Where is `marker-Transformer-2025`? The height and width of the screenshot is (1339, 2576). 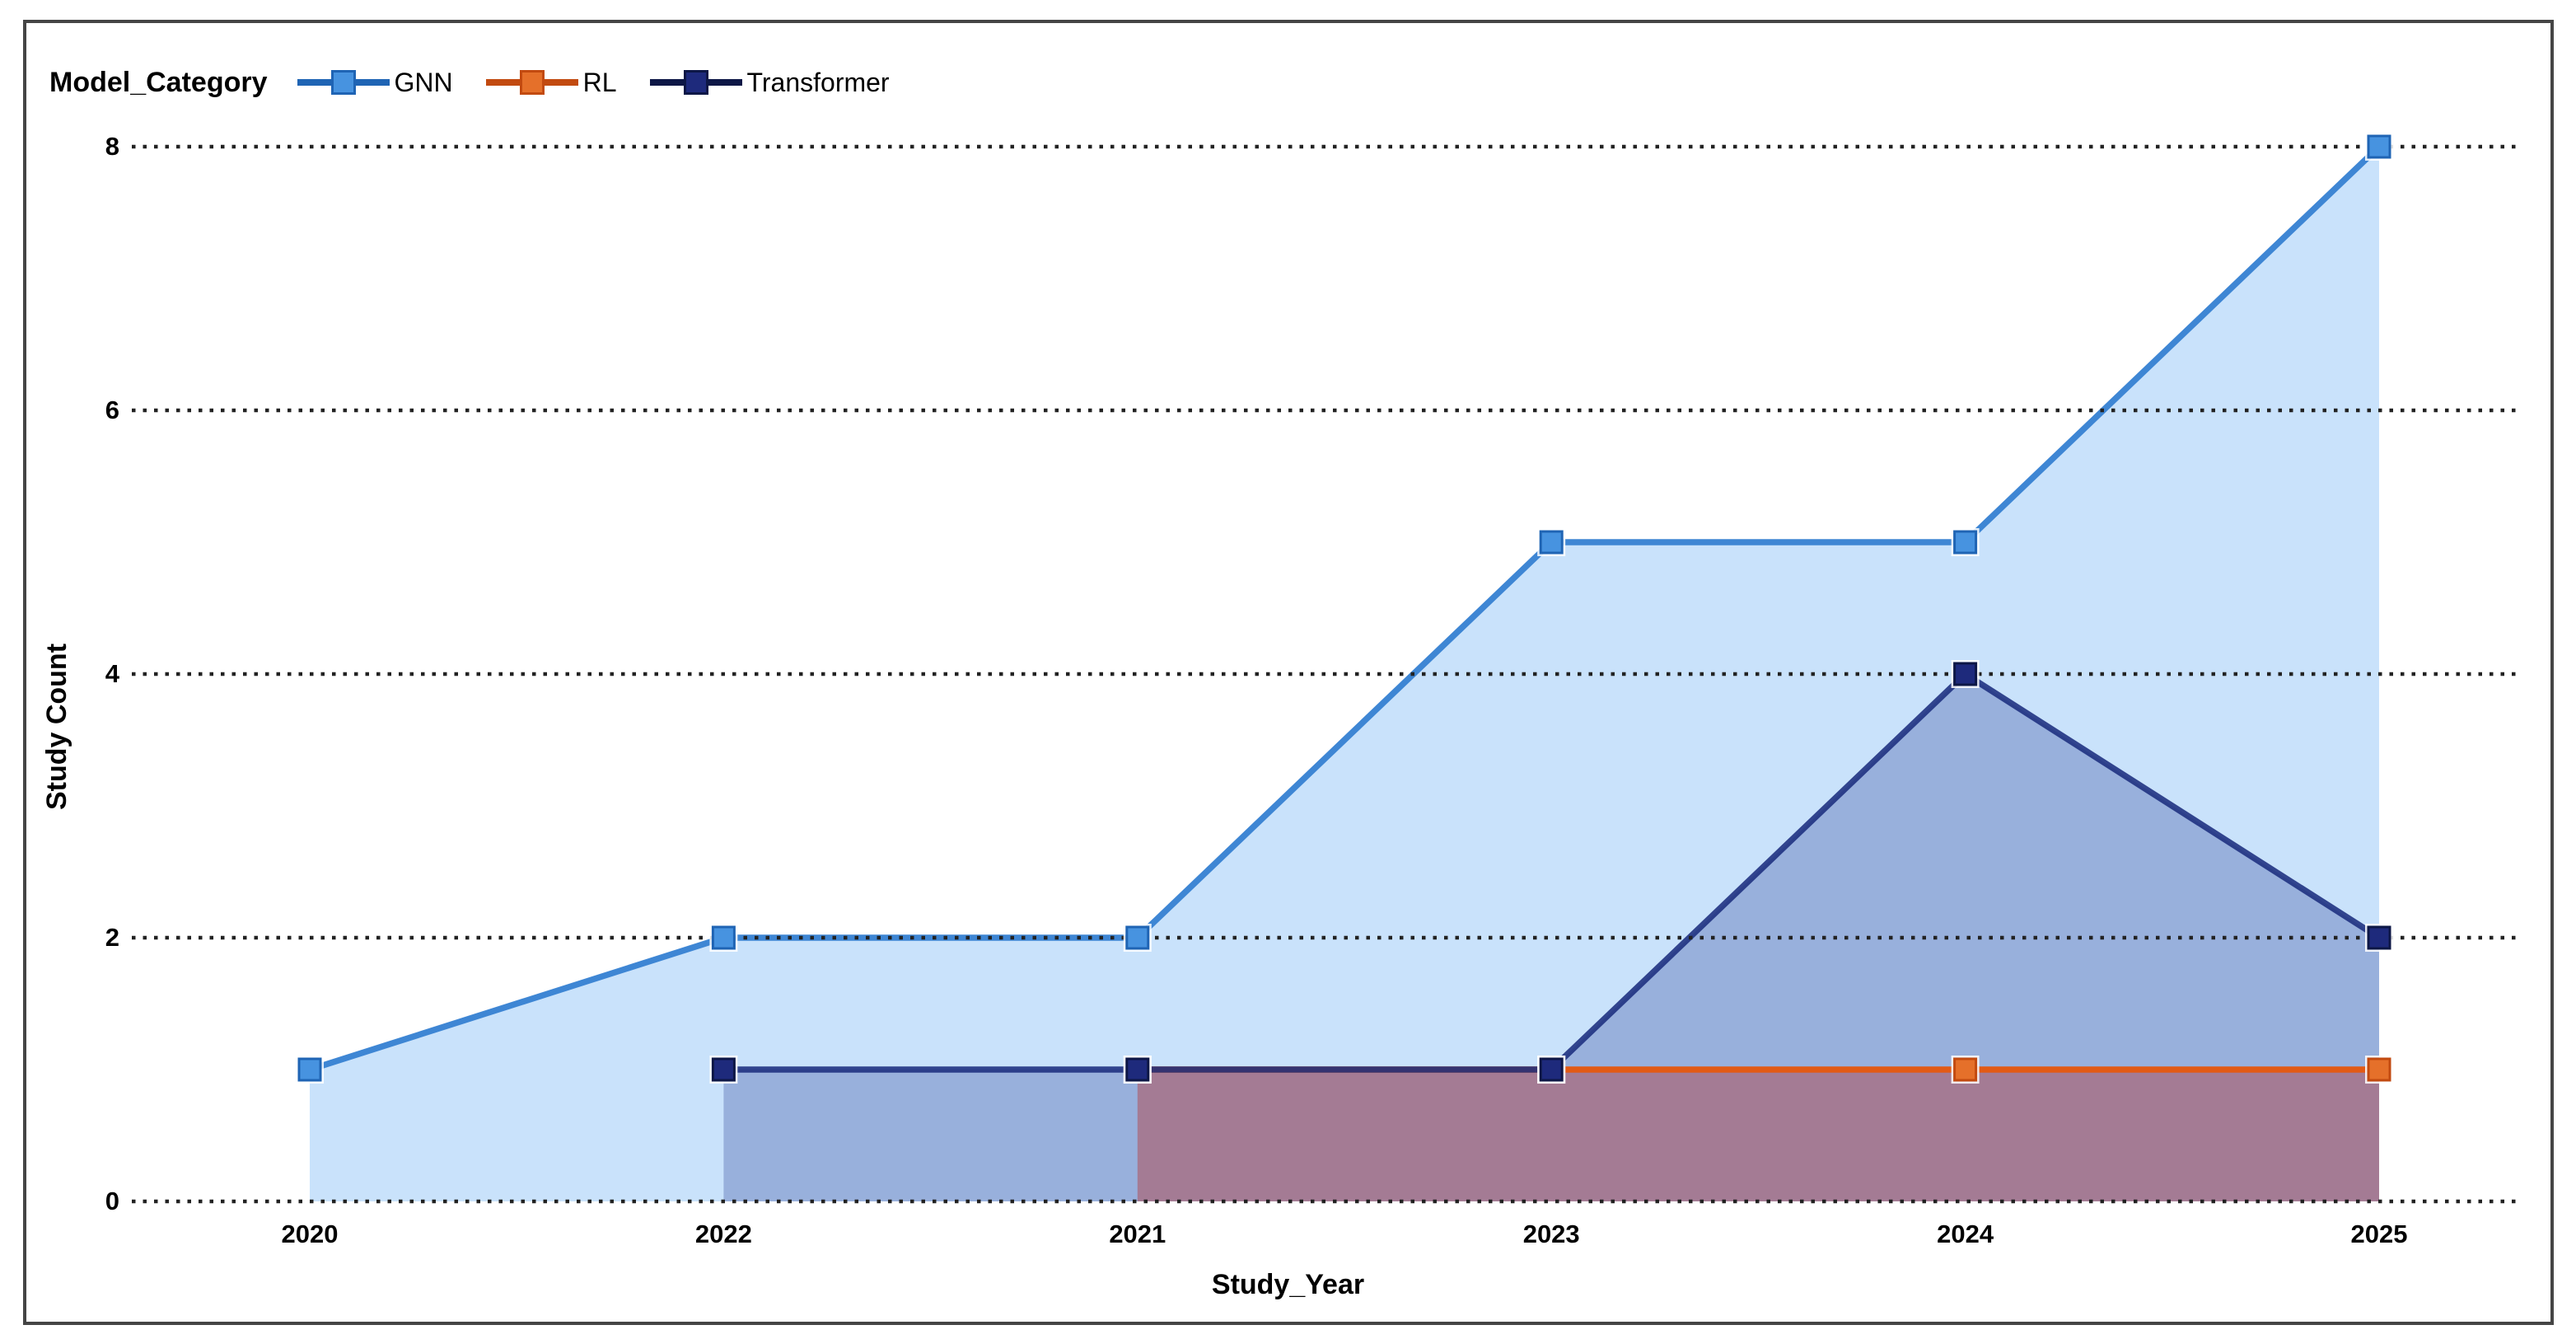
marker-Transformer-2025 is located at coordinates (2379, 937).